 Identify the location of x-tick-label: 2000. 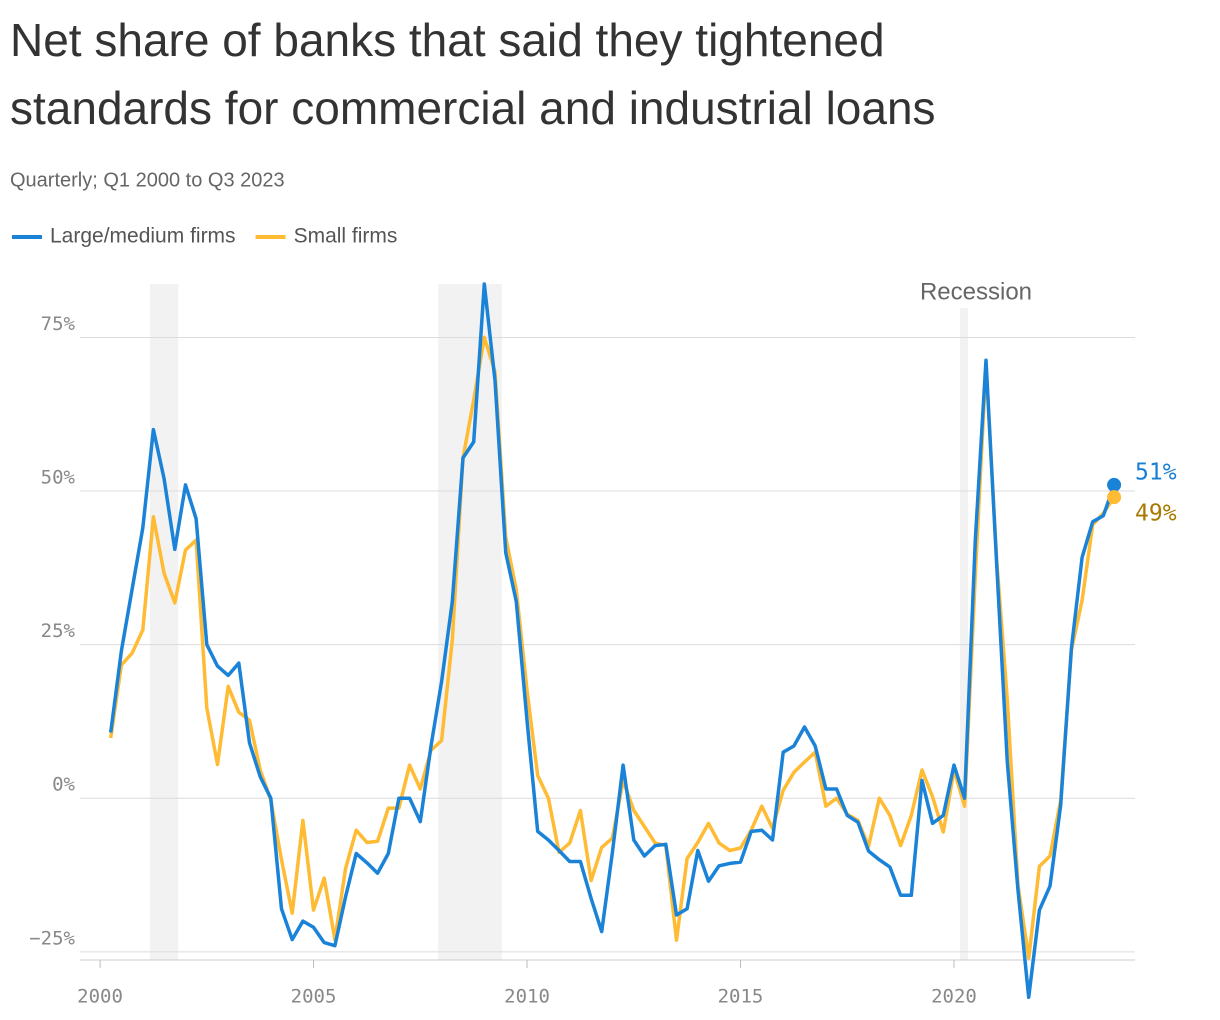
(100, 997).